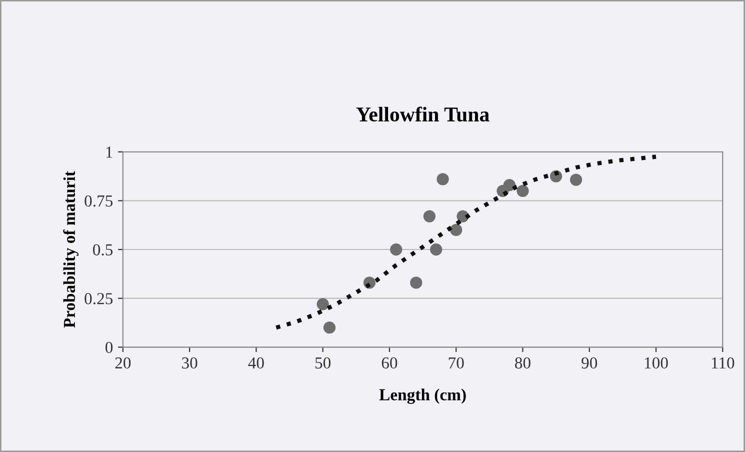 This screenshot has height=452, width=745. Describe the element at coordinates (422, 396) in the screenshot. I see `x-axis-title: Length (cm)` at that location.